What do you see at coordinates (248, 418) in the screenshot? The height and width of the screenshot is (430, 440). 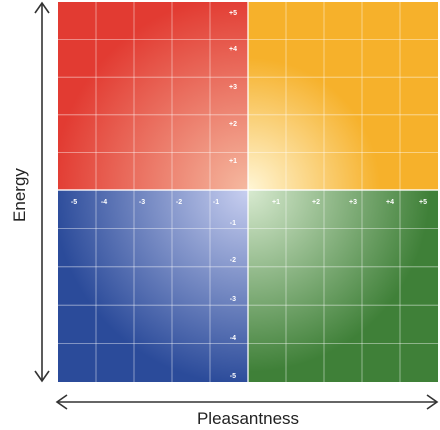 I see `x-axis-title: Pleasantness` at bounding box center [248, 418].